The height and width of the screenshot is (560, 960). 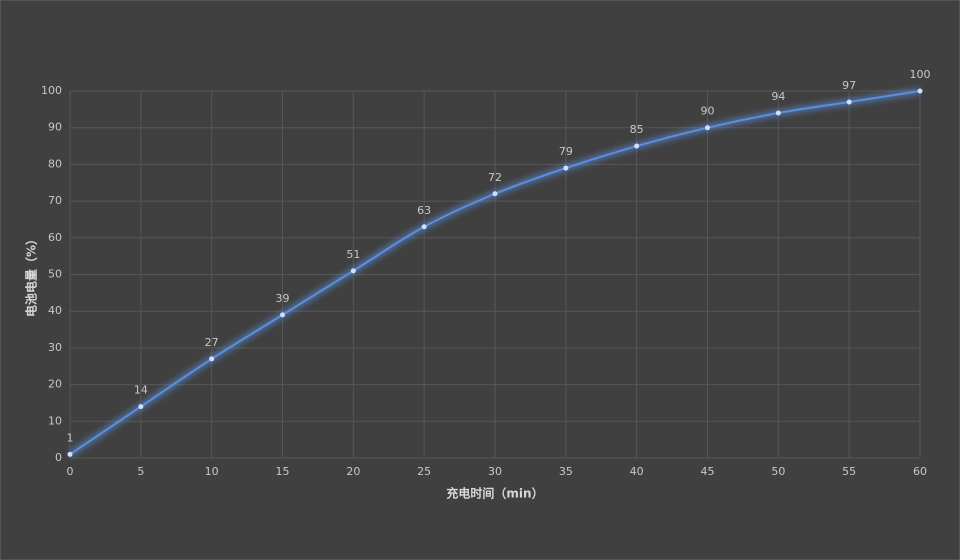 What do you see at coordinates (920, 74) in the screenshot?
I see `data-label: 100` at bounding box center [920, 74].